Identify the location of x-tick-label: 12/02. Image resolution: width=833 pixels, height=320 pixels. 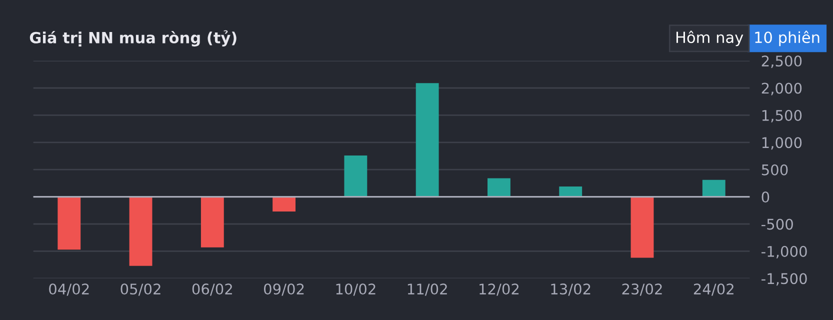
(499, 290).